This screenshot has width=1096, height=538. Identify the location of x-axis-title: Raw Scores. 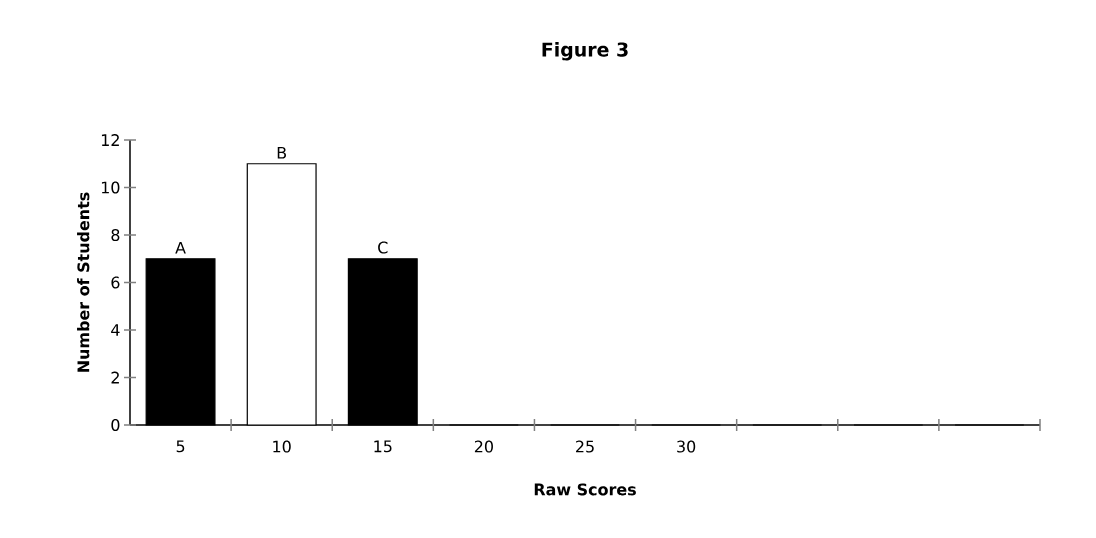
(585, 489).